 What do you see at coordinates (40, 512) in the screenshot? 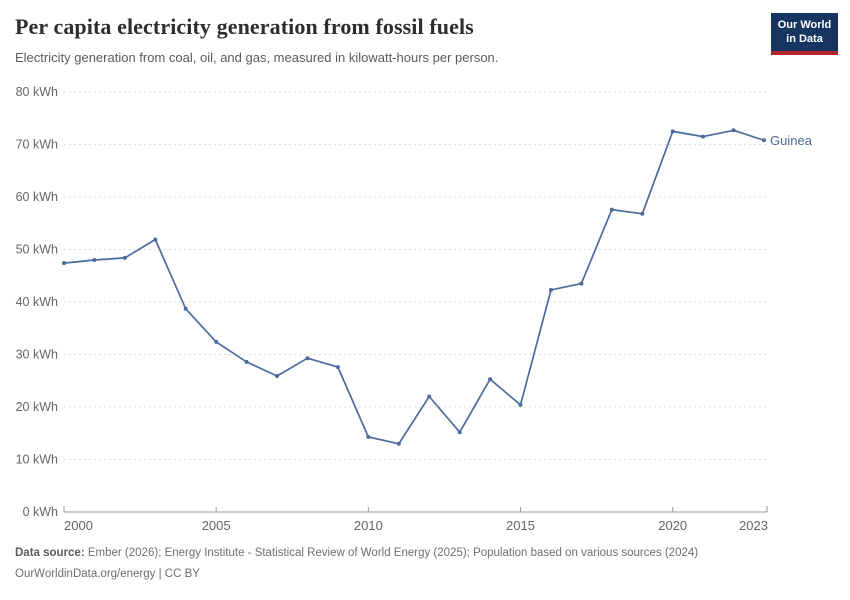
I see `y-axis-tick-label: 0 kWh` at bounding box center [40, 512].